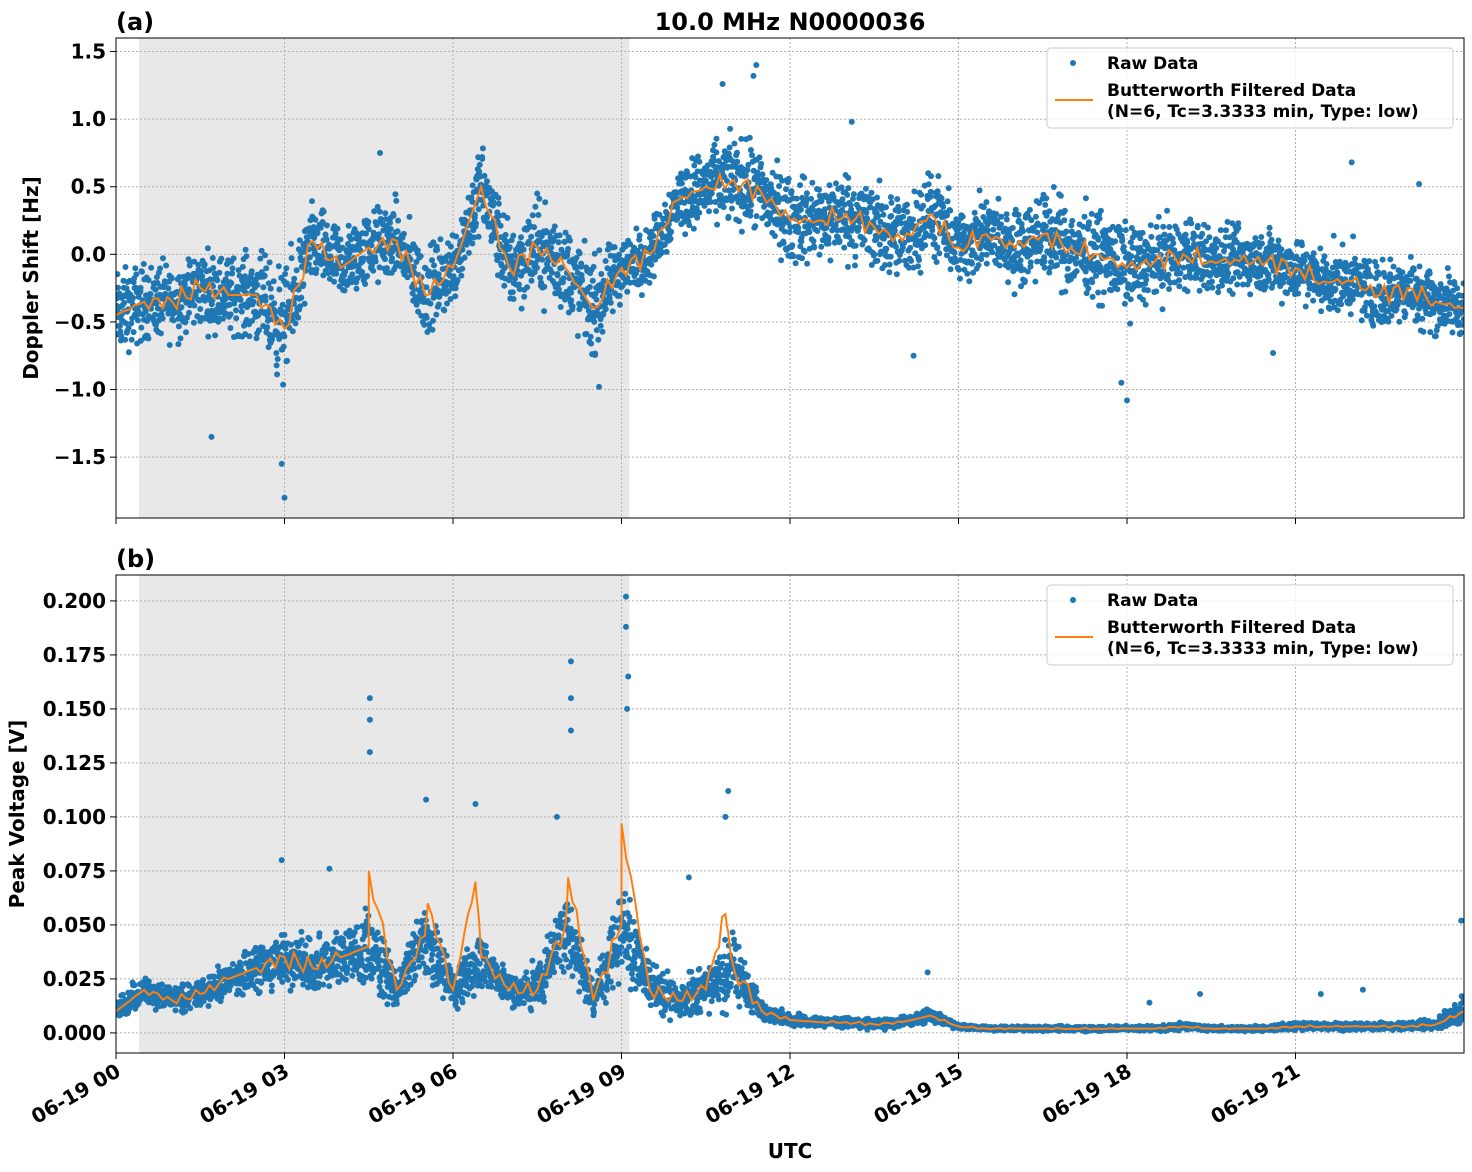 The image size is (1472, 1172). I want to click on legend-filtered-params: (N=6, Tc=3.3333 min, Type: low), so click(1263, 112).